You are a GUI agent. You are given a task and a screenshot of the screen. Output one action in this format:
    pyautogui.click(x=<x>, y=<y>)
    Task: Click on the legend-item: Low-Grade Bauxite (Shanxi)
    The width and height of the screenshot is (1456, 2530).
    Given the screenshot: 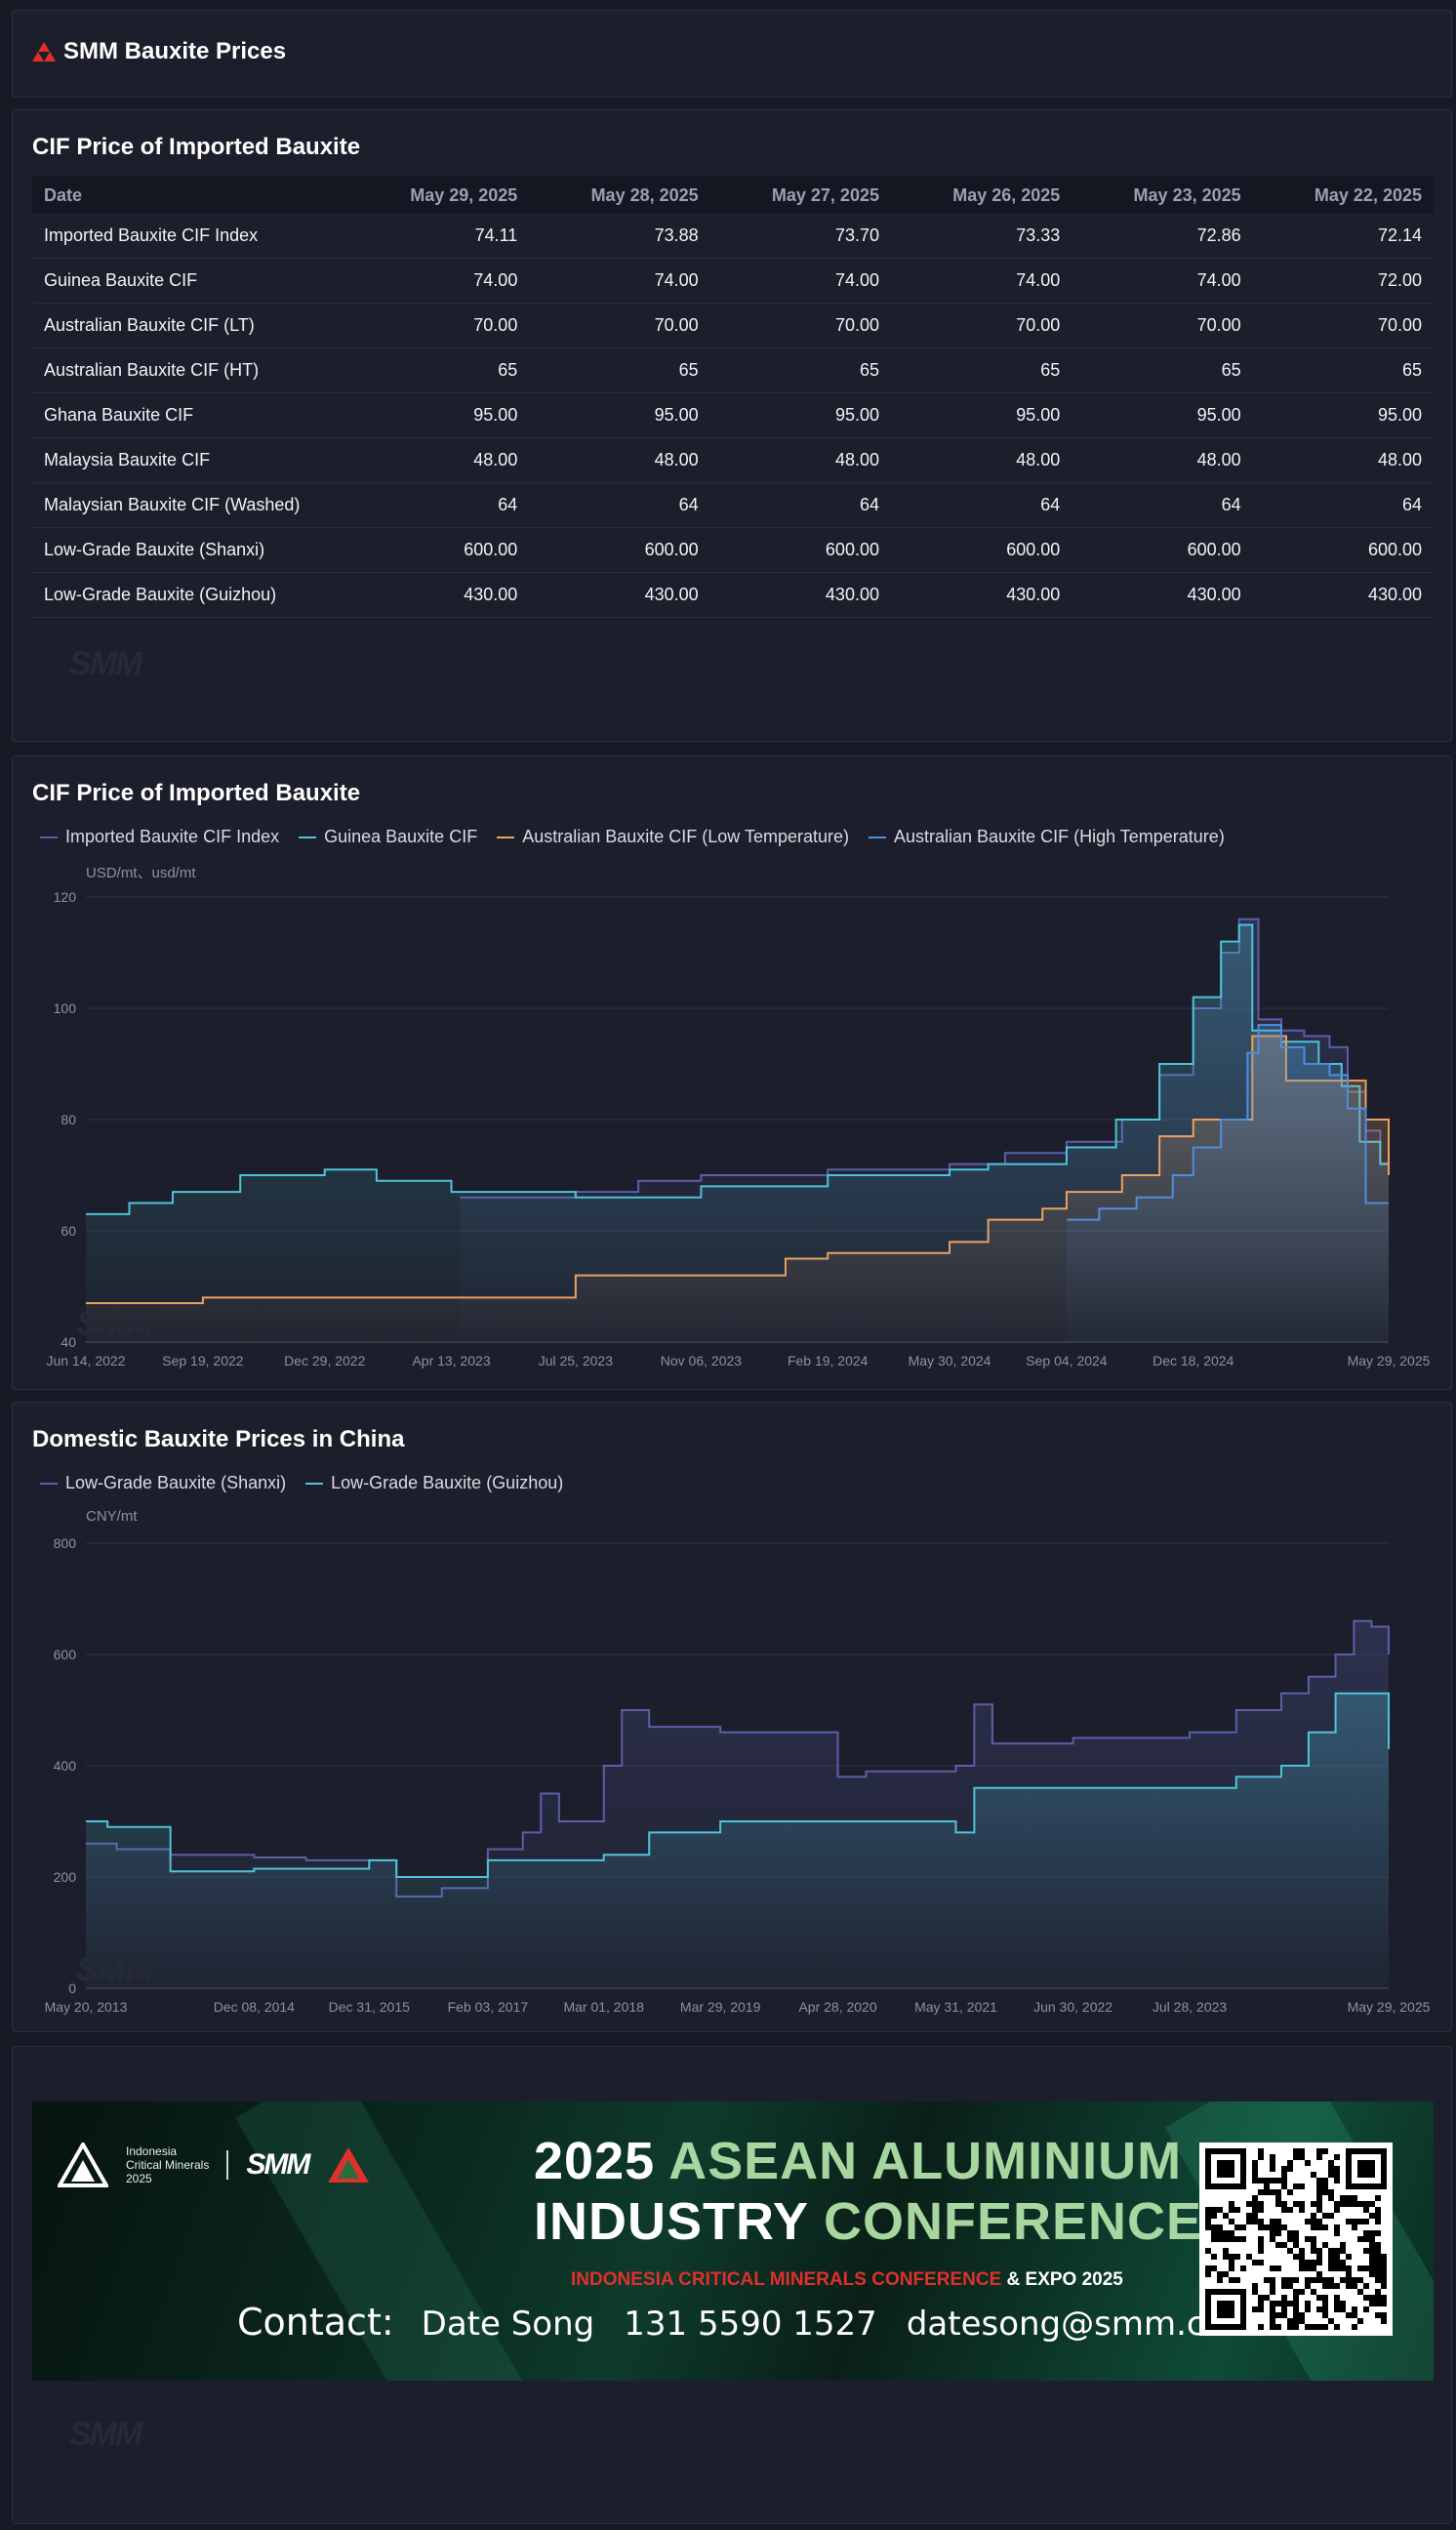 What is the action you would take?
    pyautogui.click(x=163, y=1483)
    